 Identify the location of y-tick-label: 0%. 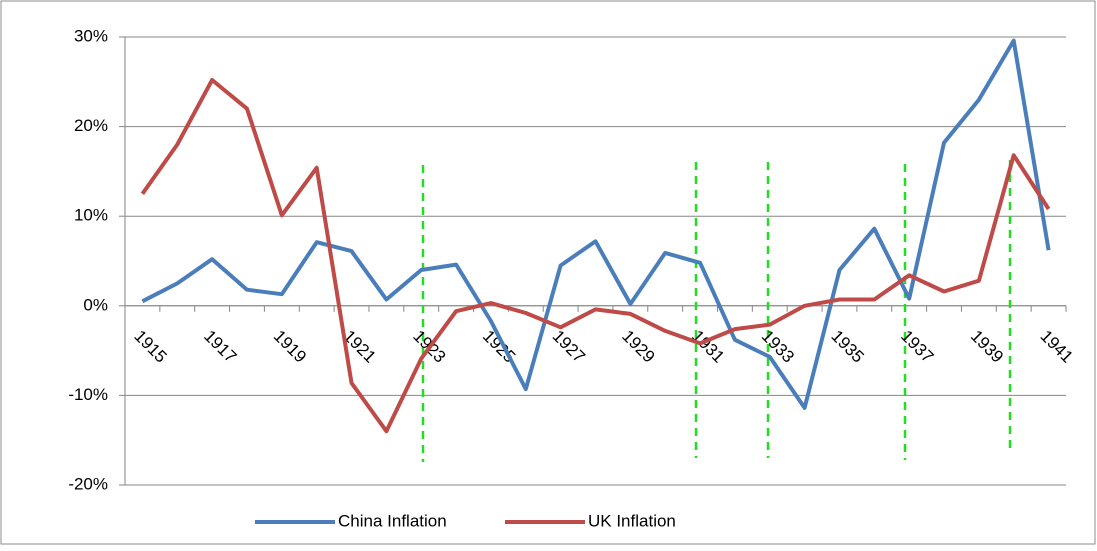
(95, 304).